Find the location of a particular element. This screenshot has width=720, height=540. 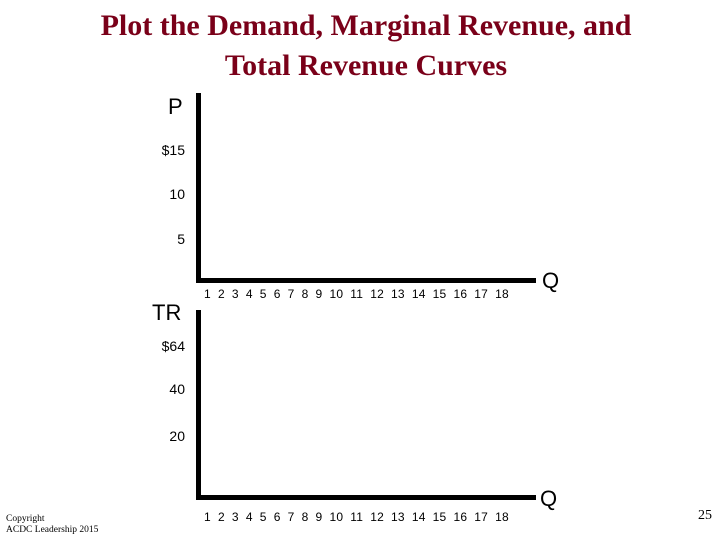

price-axis-label: P is located at coordinates (175, 106).